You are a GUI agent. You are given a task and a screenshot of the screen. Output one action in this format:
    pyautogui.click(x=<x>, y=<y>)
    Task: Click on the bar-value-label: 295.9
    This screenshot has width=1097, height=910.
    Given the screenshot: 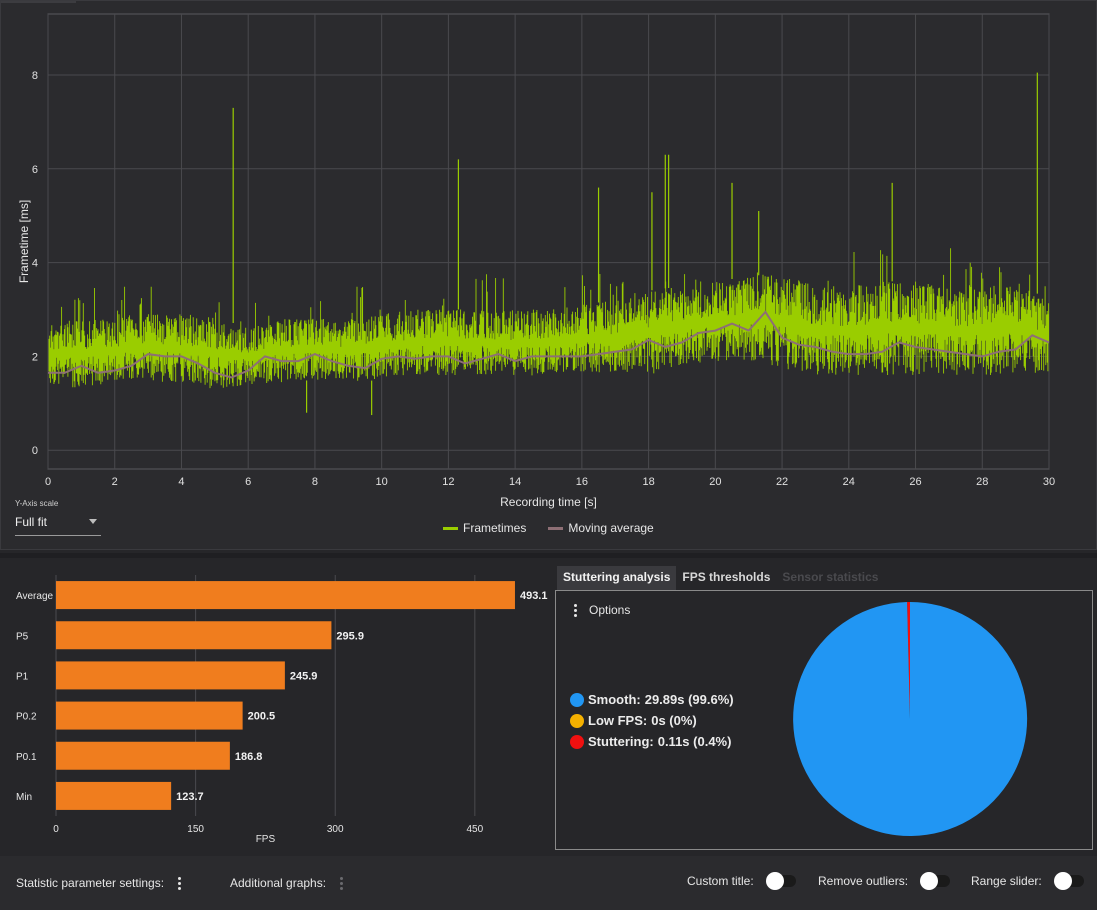 What is the action you would take?
    pyautogui.click(x=350, y=636)
    